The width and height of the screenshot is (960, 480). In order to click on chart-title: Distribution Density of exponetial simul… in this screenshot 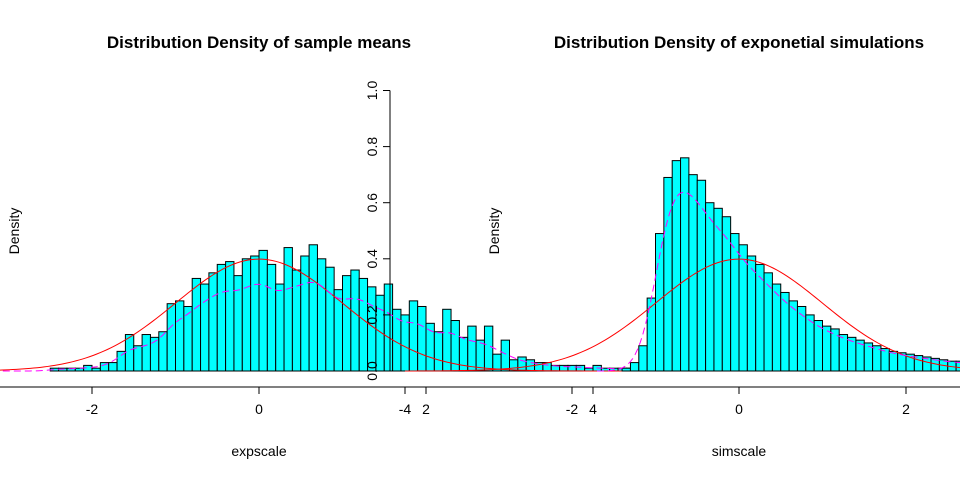, I will do `click(739, 42)`.